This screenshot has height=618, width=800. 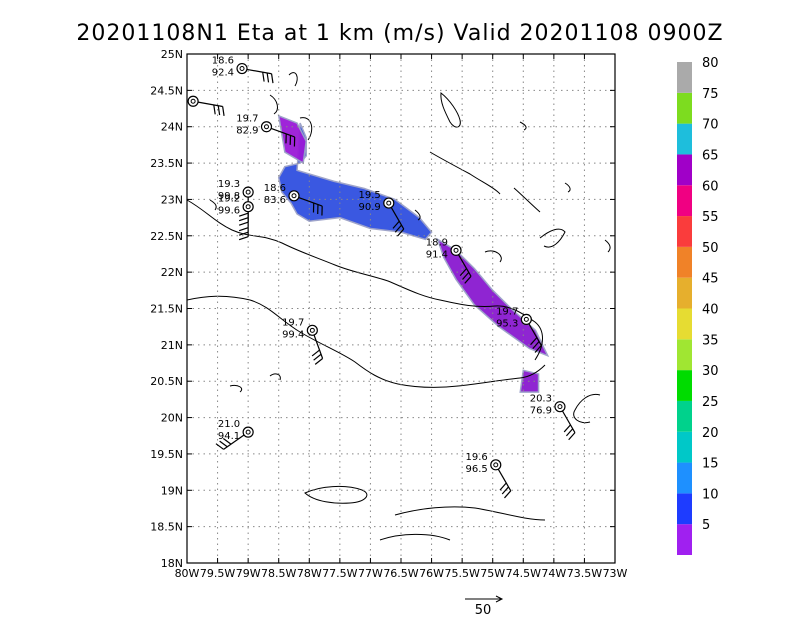 I want to click on tick-label-x: 75W, so click(x=492, y=573).